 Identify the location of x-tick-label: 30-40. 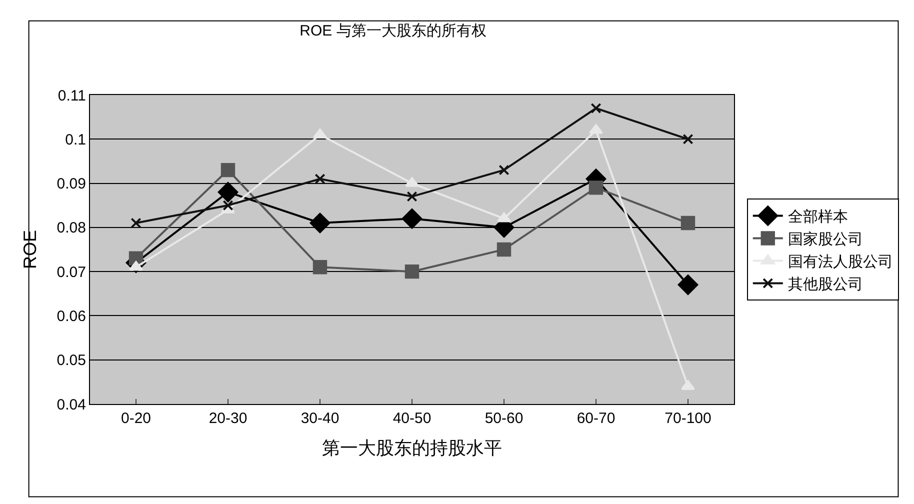
(320, 418).